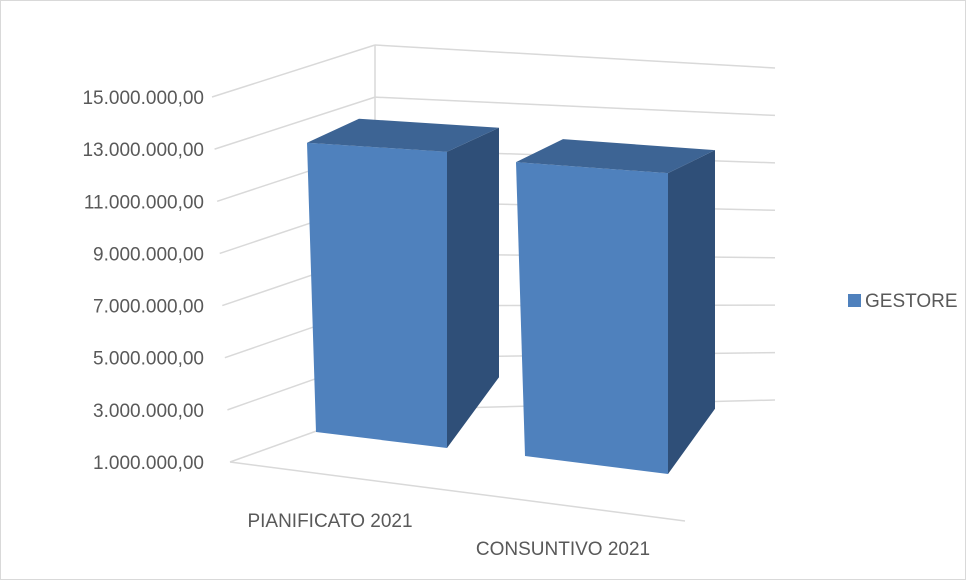 The height and width of the screenshot is (580, 966). I want to click on legend: GESTORE, so click(903, 301).